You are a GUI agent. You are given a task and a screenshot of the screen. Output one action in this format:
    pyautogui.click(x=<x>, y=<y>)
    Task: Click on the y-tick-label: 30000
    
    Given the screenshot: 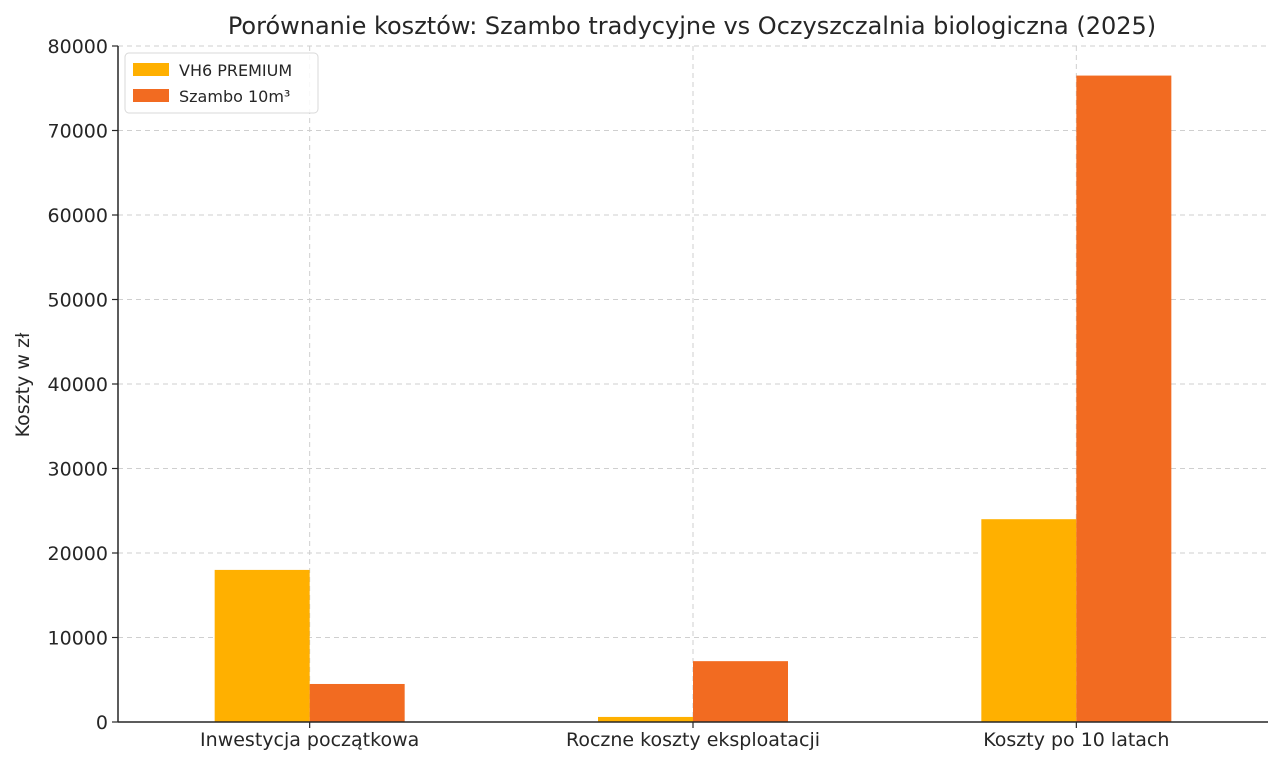 What is the action you would take?
    pyautogui.click(x=78, y=470)
    